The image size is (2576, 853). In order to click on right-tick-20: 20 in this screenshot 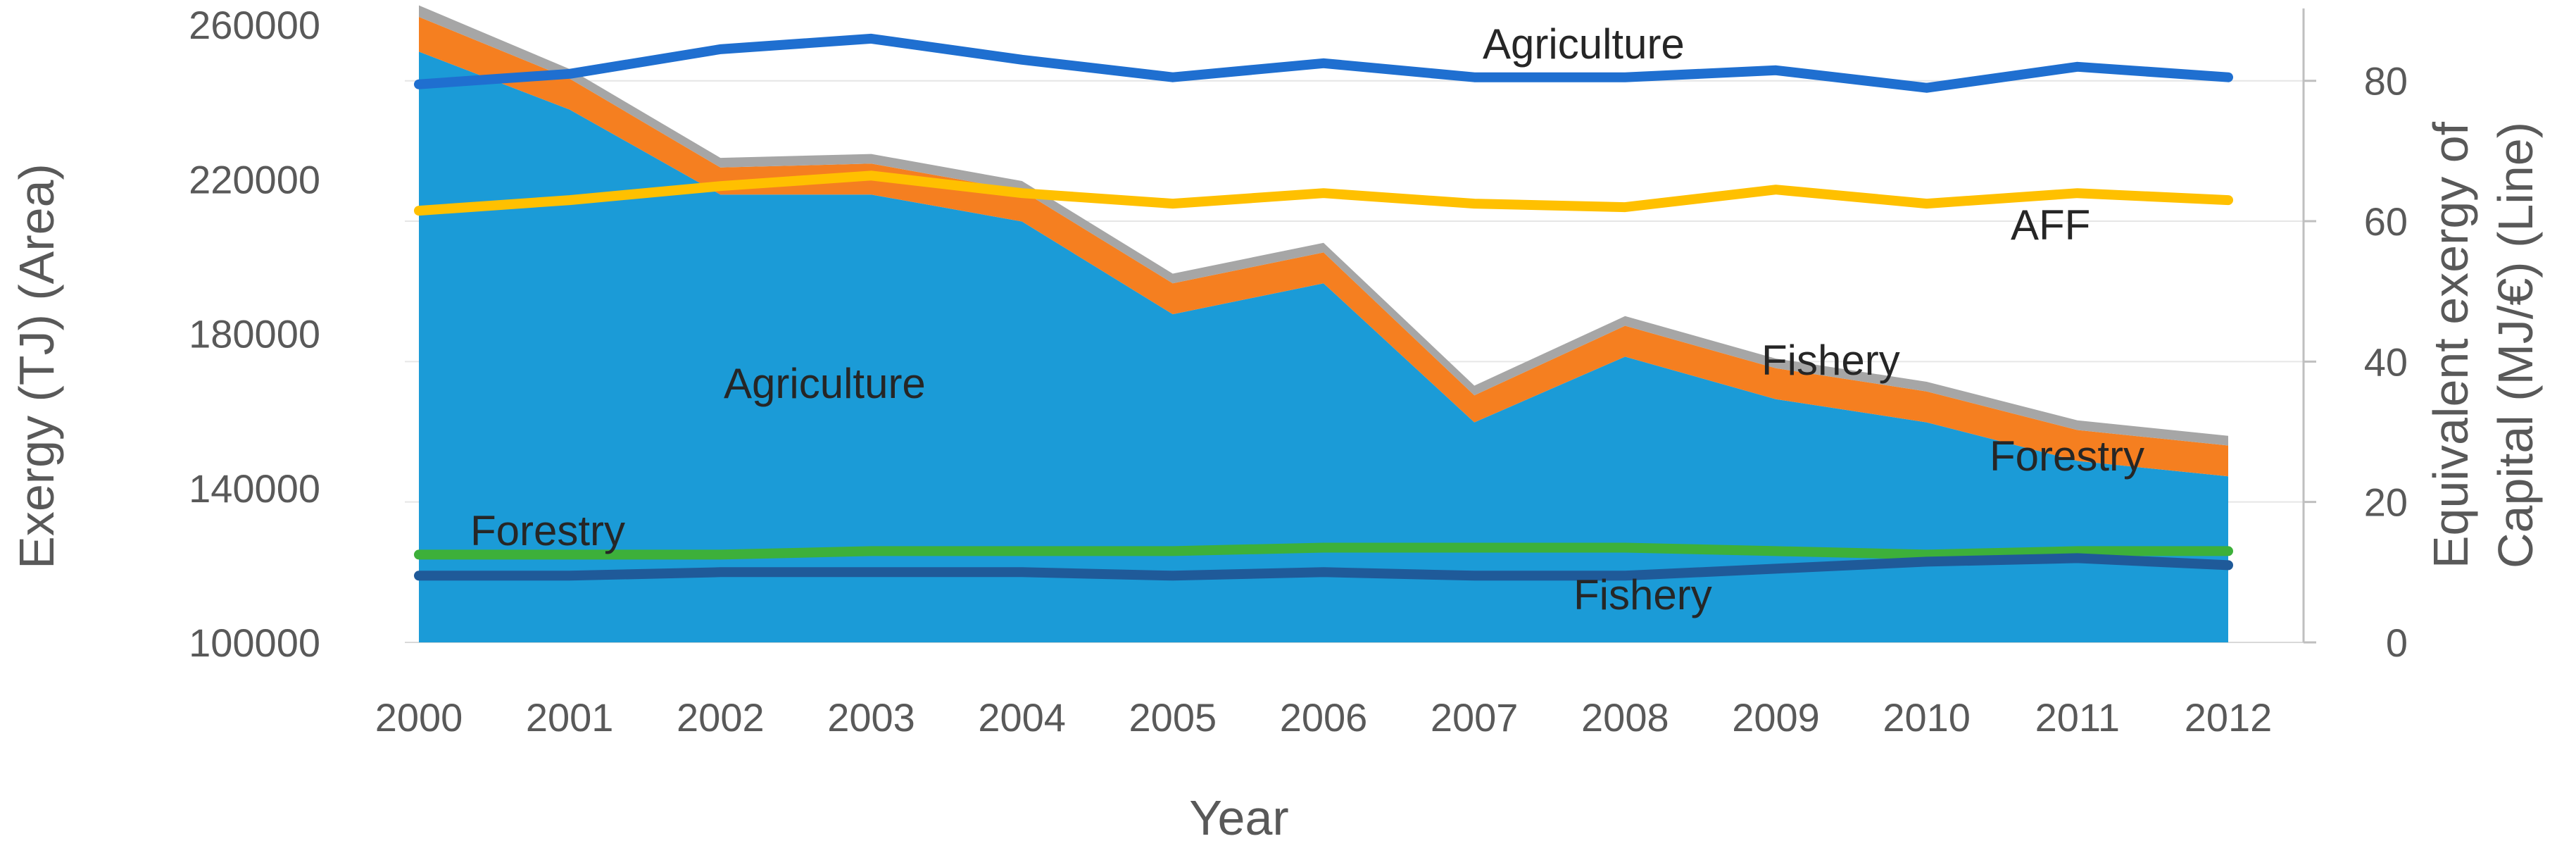, I will do `click(2386, 502)`.